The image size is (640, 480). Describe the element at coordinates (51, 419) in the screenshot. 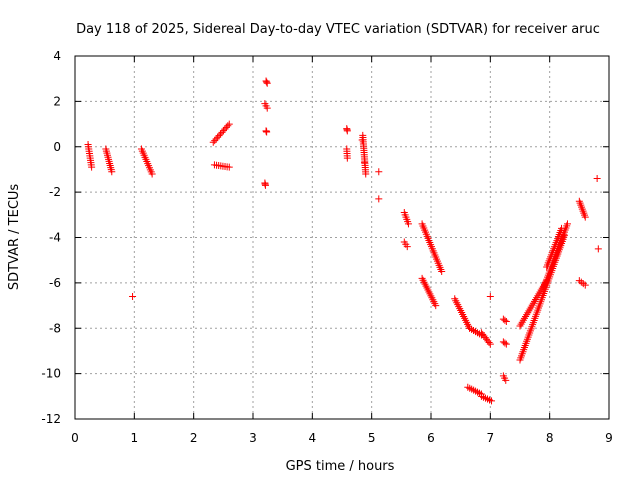

I see `y-tick-label: -12` at that location.